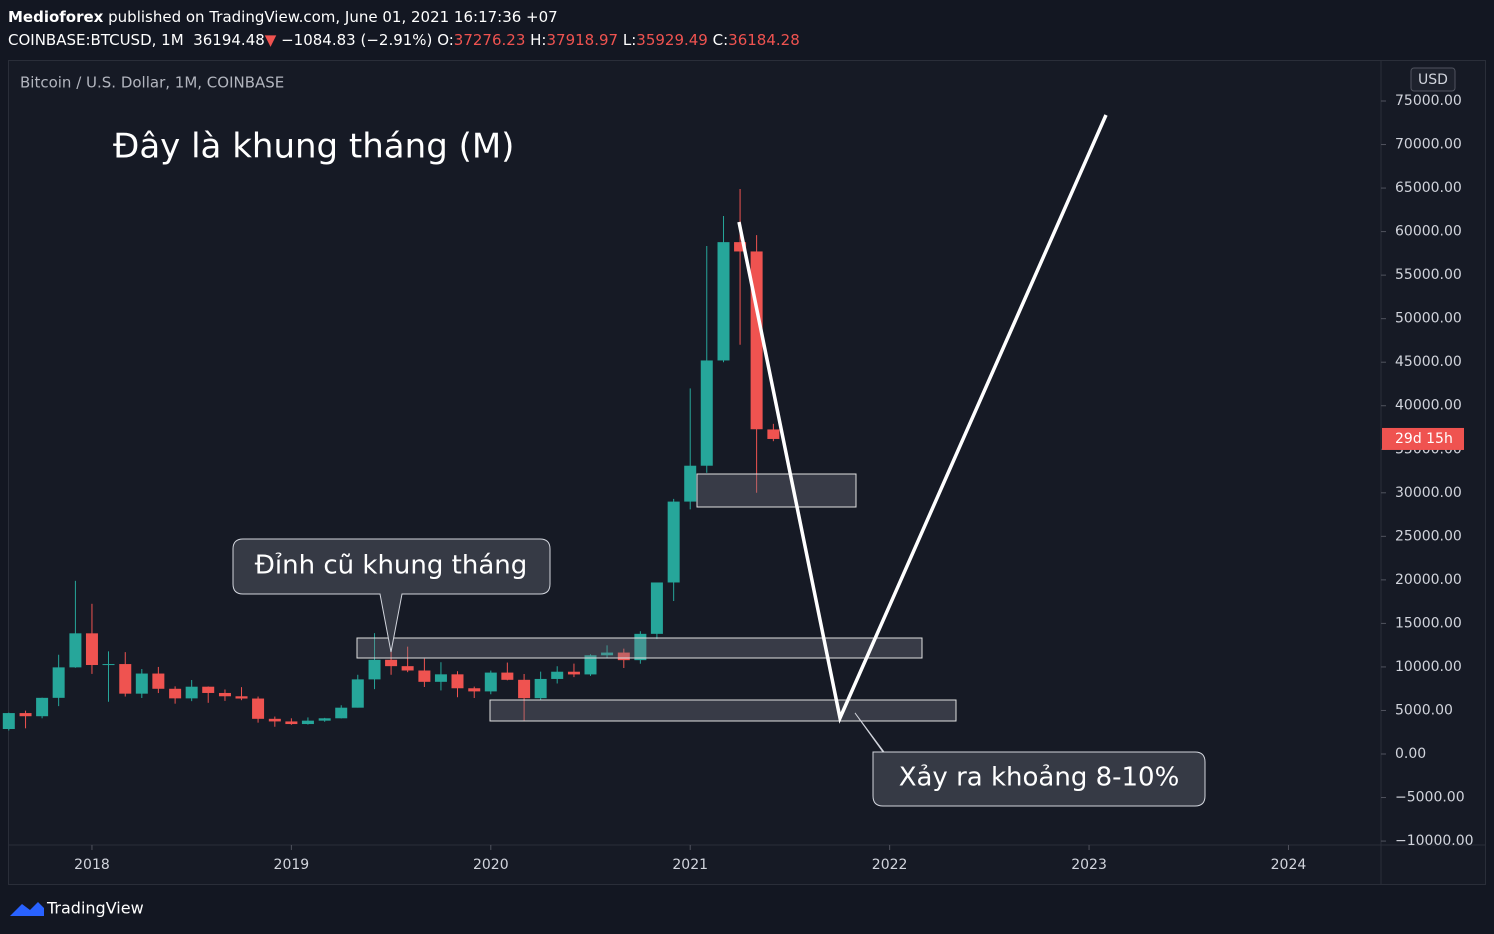  Describe the element at coordinates (1428, 406) in the screenshot. I see `y-tick-label: 40000.00` at that location.